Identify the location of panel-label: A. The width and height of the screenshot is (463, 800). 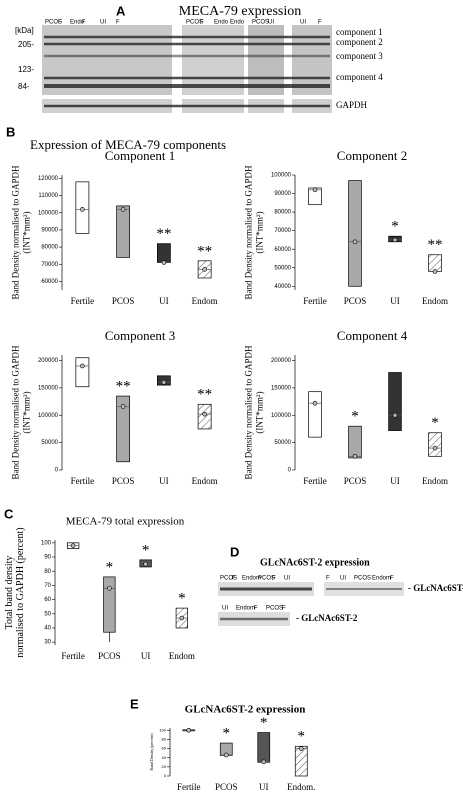
(121, 10).